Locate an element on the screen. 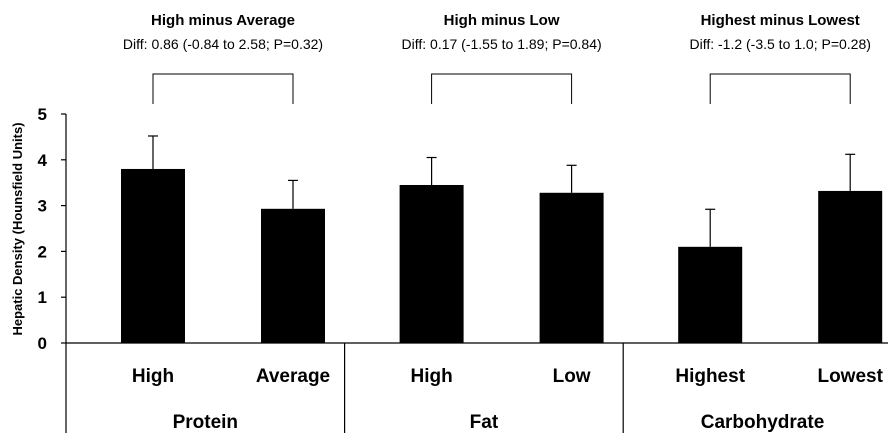 The width and height of the screenshot is (891, 433). category-label: Average is located at coordinates (293, 376).